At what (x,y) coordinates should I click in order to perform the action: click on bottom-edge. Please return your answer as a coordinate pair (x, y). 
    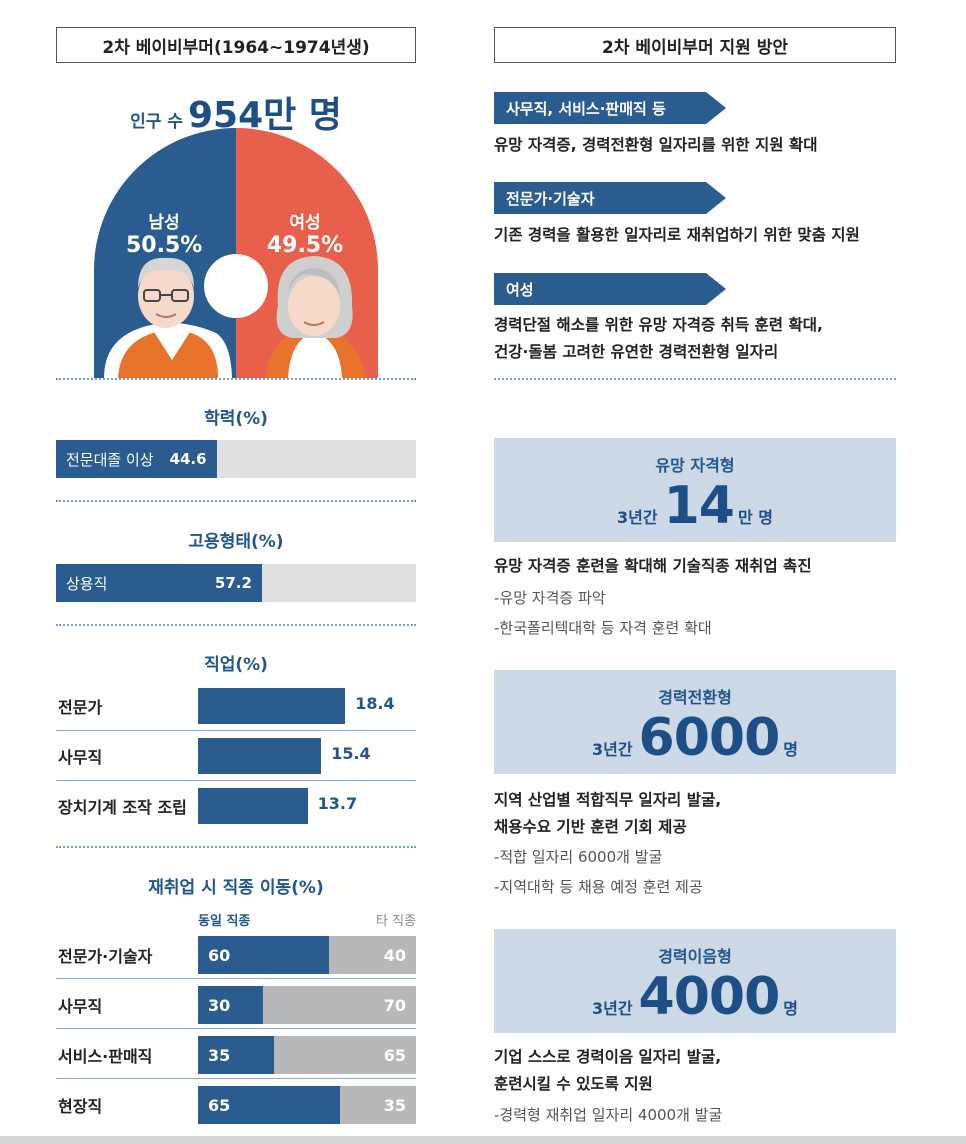
    Looking at the image, I should click on (483, 1140).